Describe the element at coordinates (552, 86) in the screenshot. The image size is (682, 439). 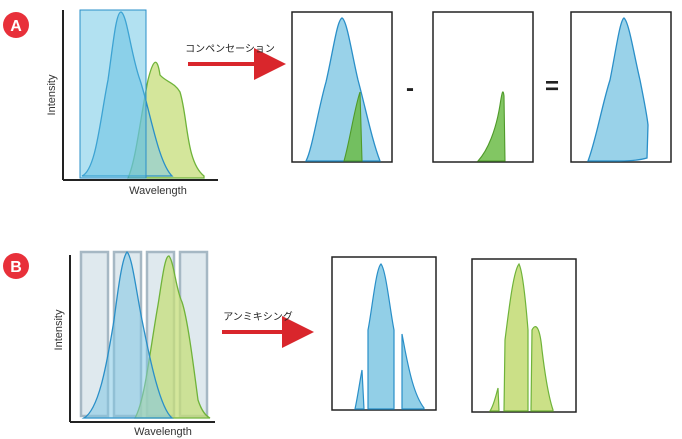
I see `panel-a-equals-sign: =` at that location.